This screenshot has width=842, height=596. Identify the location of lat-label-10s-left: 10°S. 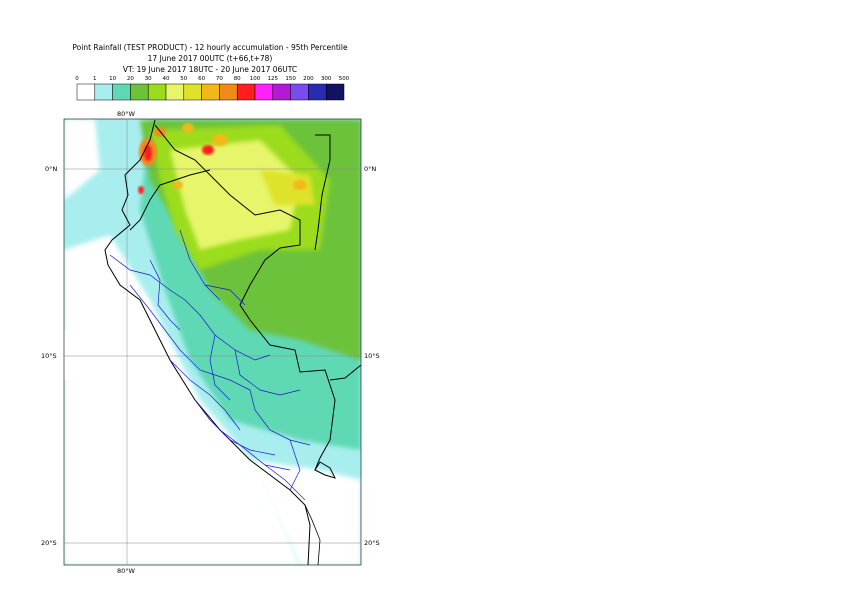
(49, 356).